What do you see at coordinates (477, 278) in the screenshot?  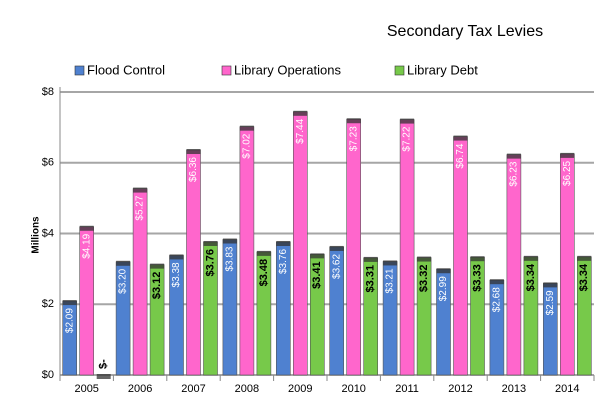 I see `value-label: $3.33` at bounding box center [477, 278].